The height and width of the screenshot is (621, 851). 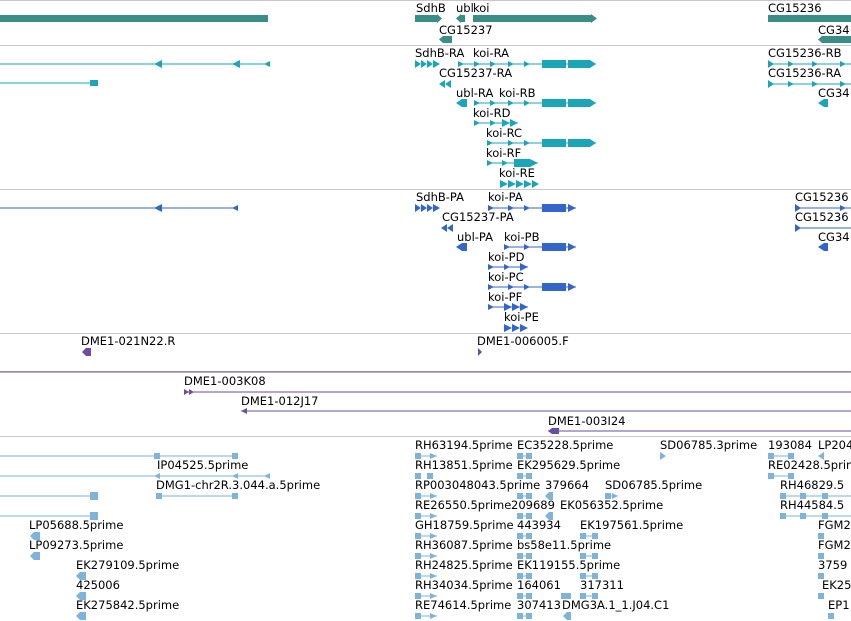 I want to click on transcript-sdhb-ra, so click(x=427, y=64).